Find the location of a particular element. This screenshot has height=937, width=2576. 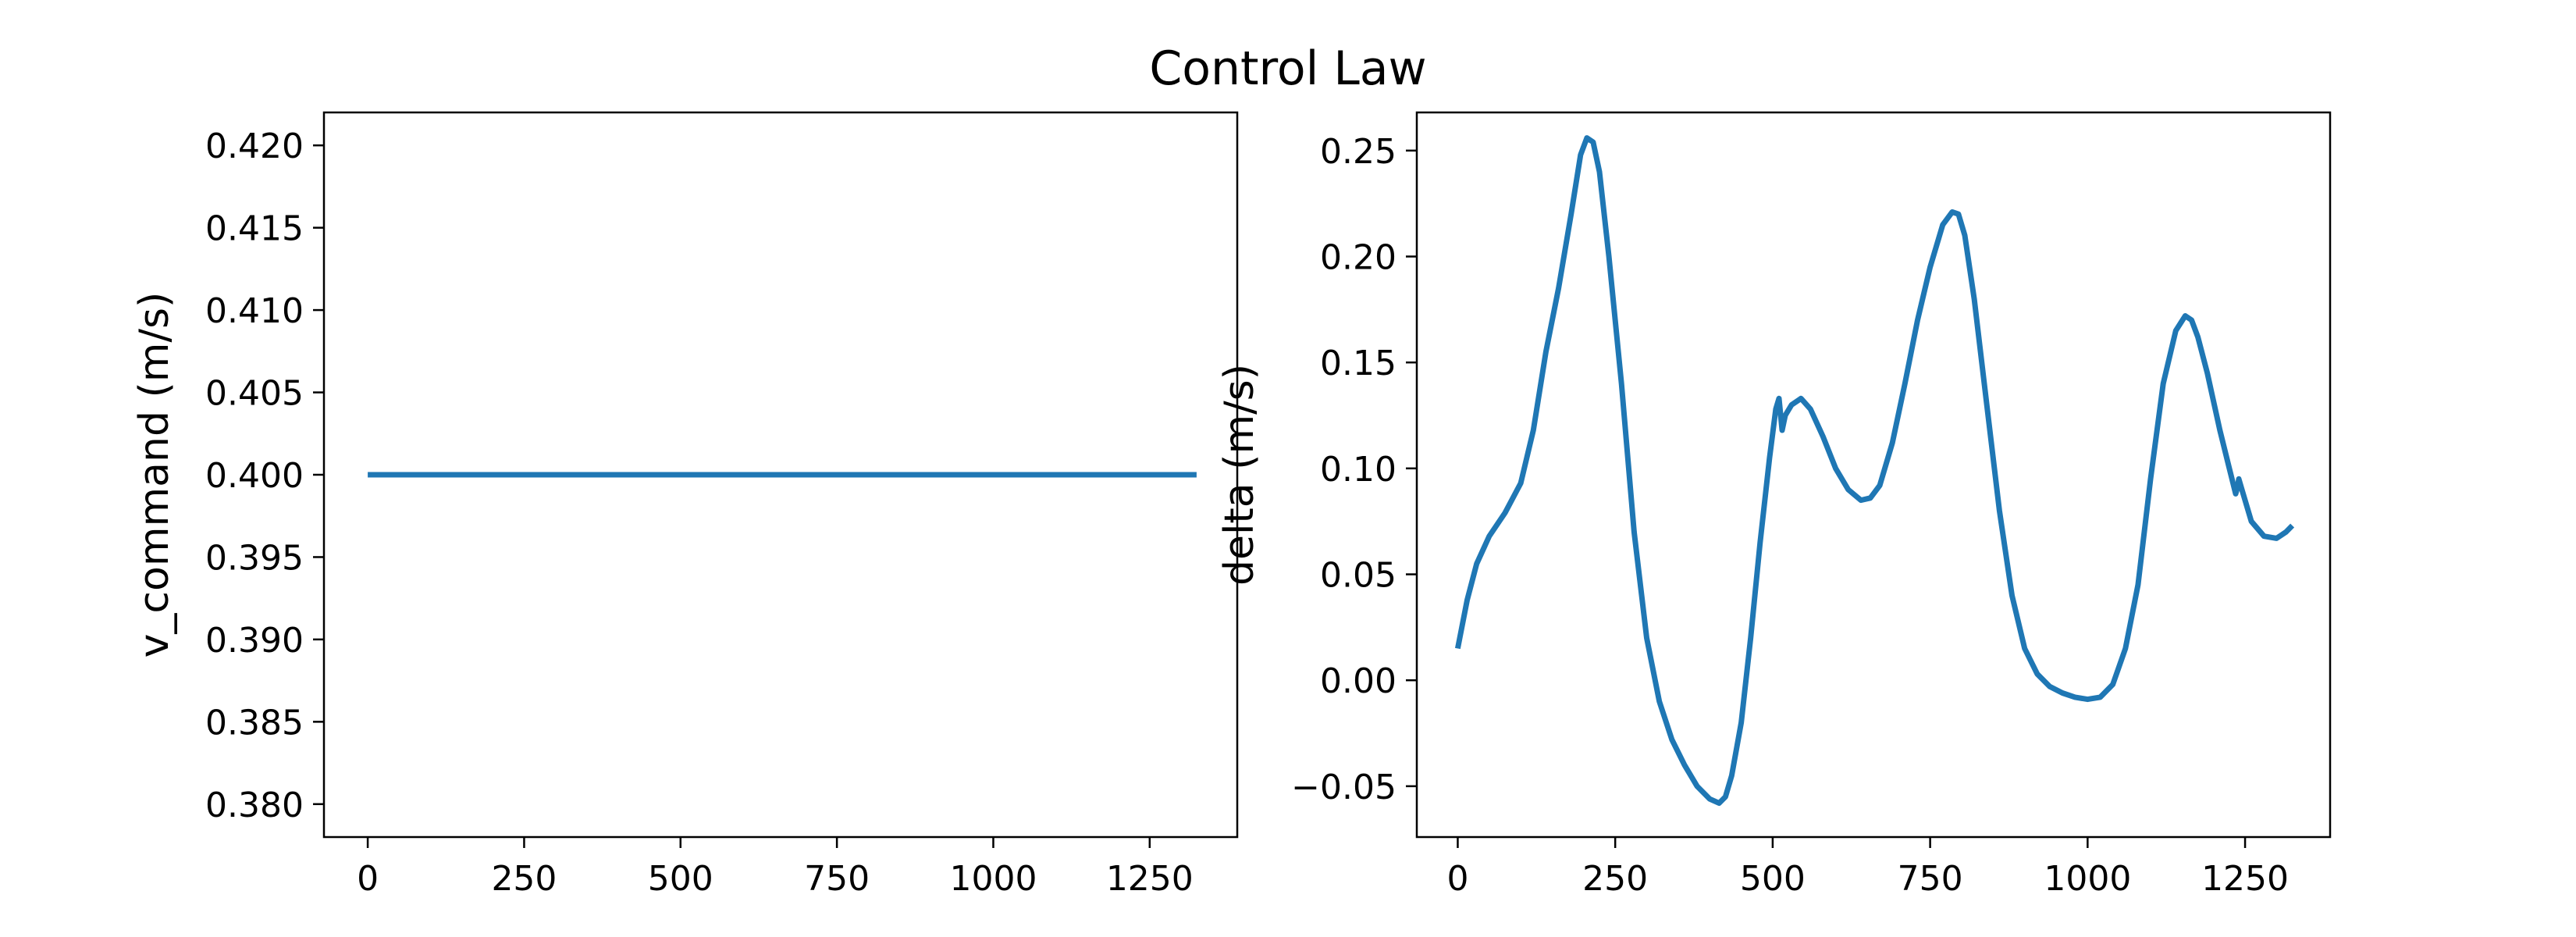

figure-title: Control Law is located at coordinates (1287, 68).